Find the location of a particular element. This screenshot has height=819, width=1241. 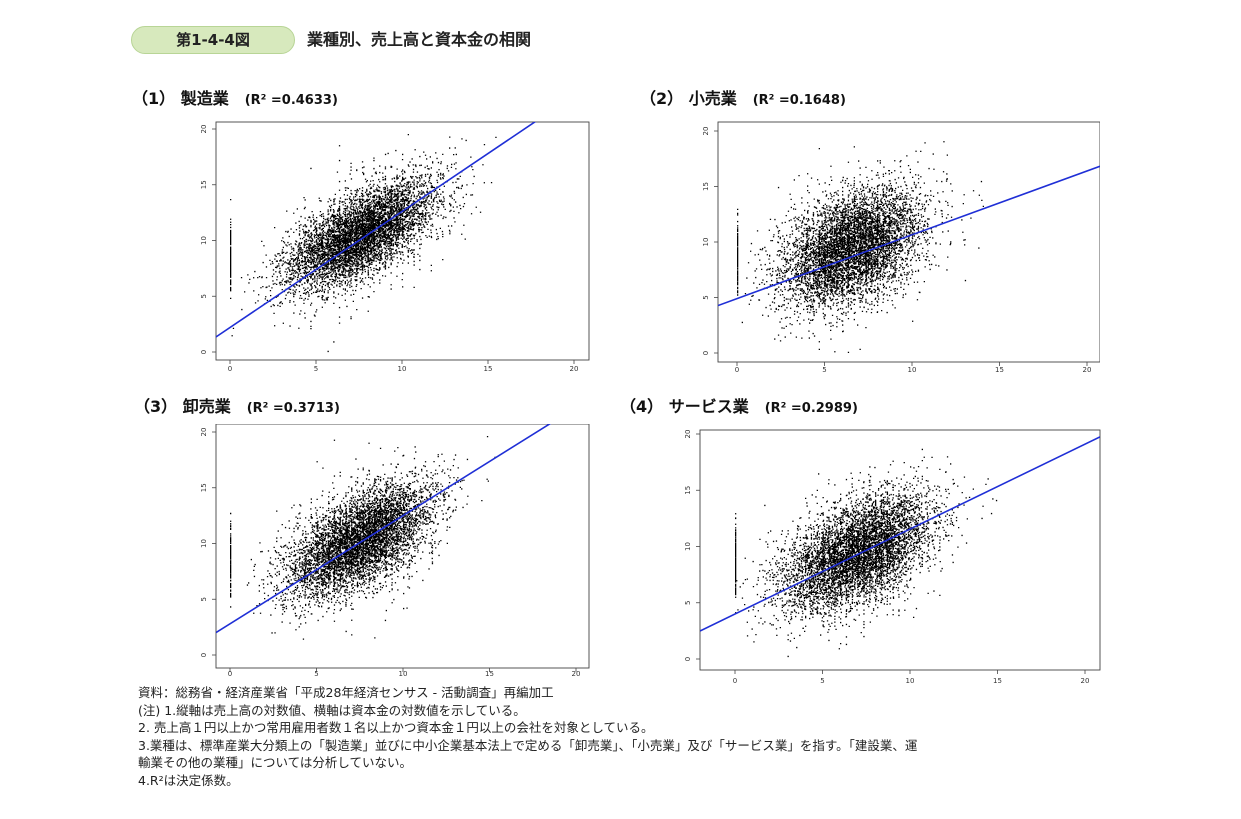

panel-title: （3） 卸売業 (R² =0.3713) is located at coordinates (237, 408).